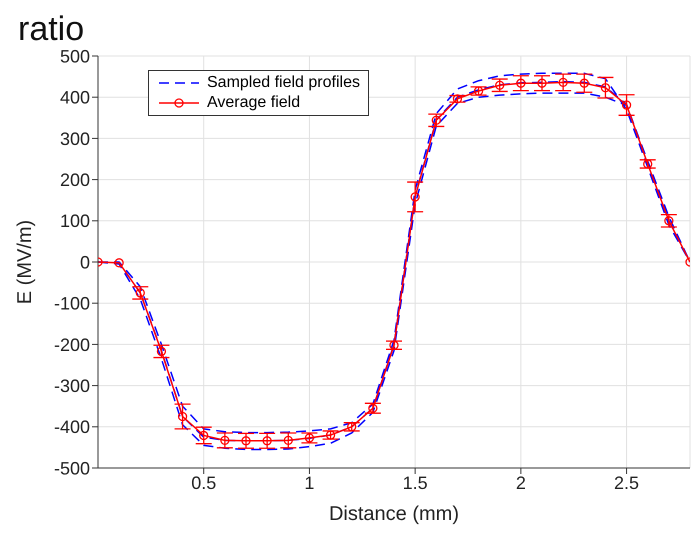 The height and width of the screenshot is (558, 700). What do you see at coordinates (72, 304) in the screenshot?
I see `y-tick-label: -100` at bounding box center [72, 304].